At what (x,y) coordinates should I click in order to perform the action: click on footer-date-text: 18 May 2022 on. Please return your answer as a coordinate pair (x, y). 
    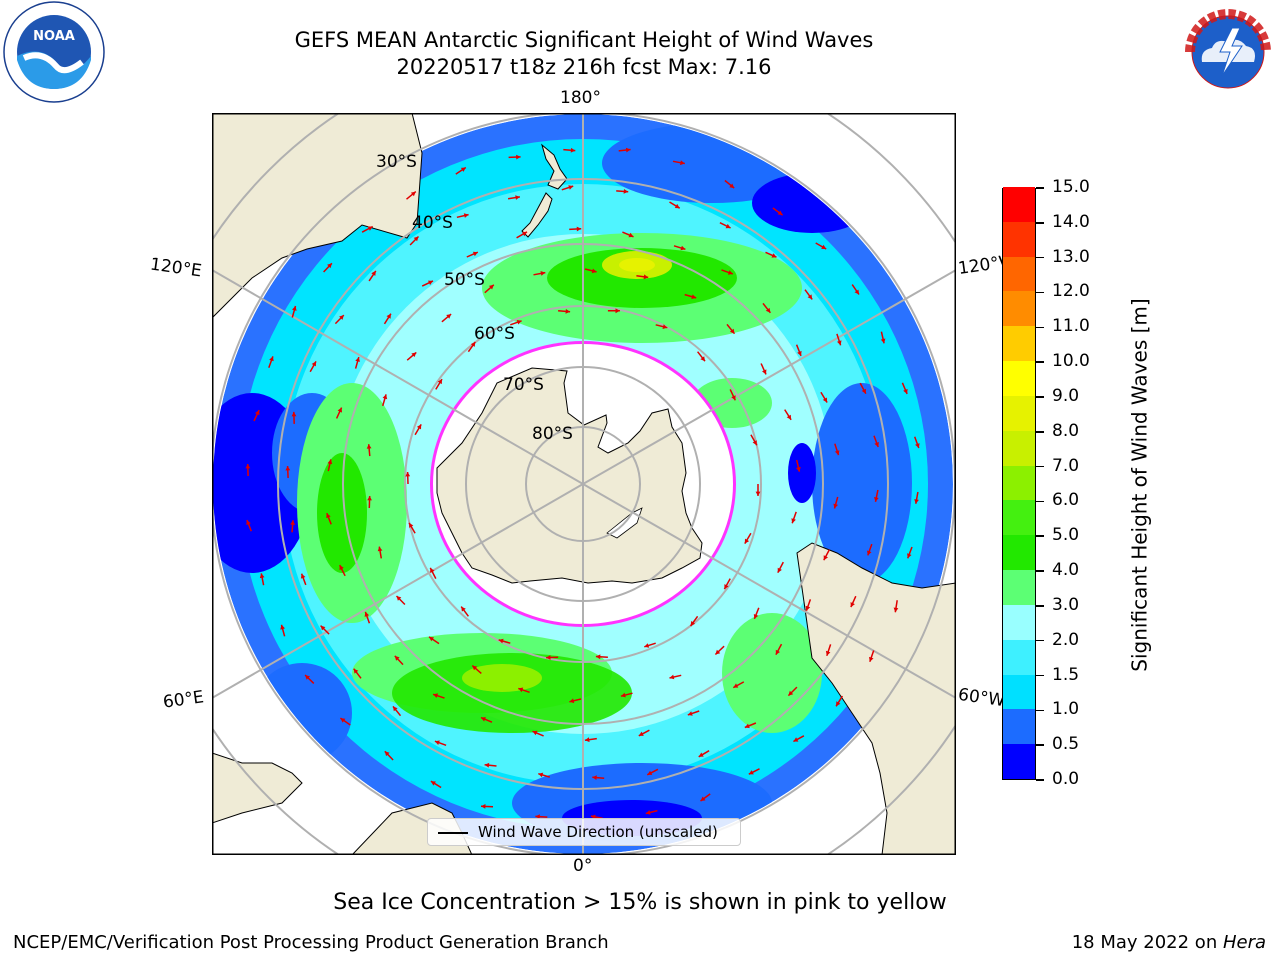
    Looking at the image, I should click on (1147, 942).